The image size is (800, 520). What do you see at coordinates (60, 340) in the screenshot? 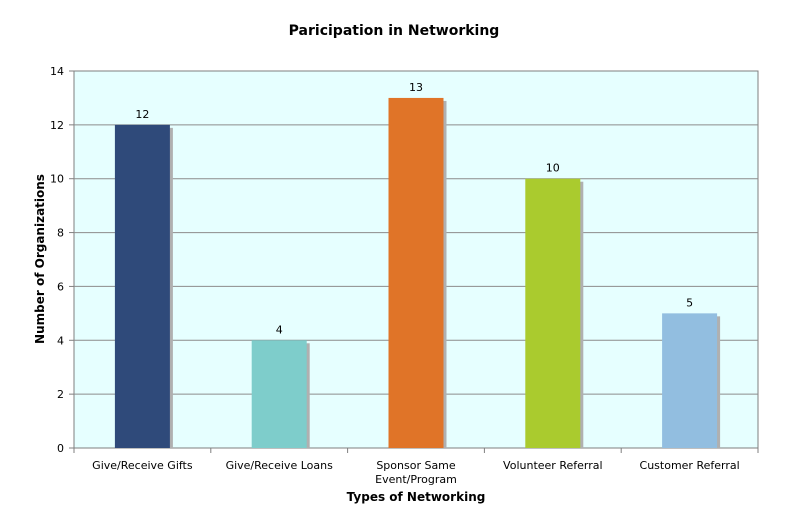
I see `y-tick-label: 4` at bounding box center [60, 340].